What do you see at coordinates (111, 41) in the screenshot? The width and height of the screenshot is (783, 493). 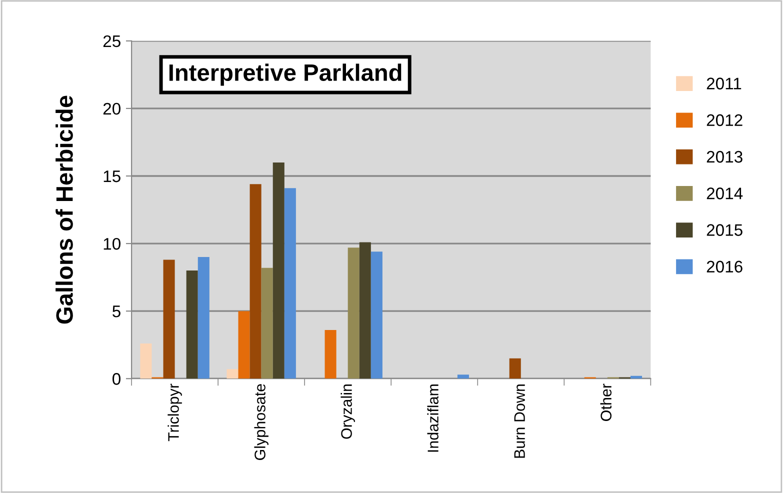 I see `y-tick-label: 25` at bounding box center [111, 41].